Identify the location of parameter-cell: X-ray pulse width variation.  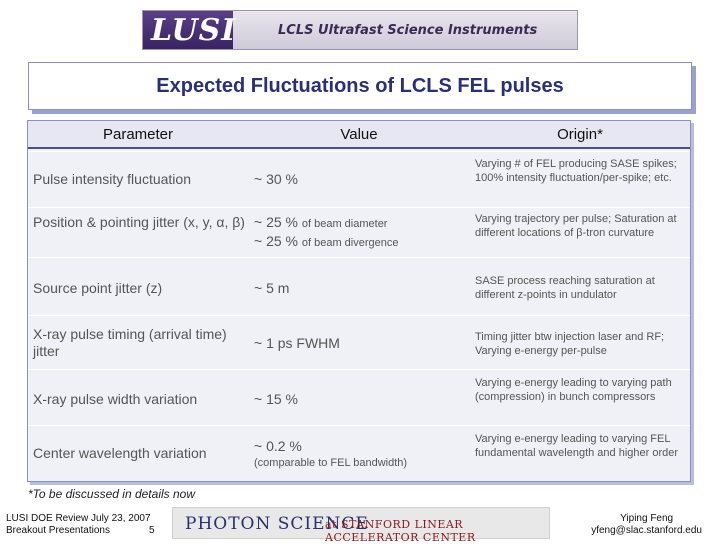
(115, 399).